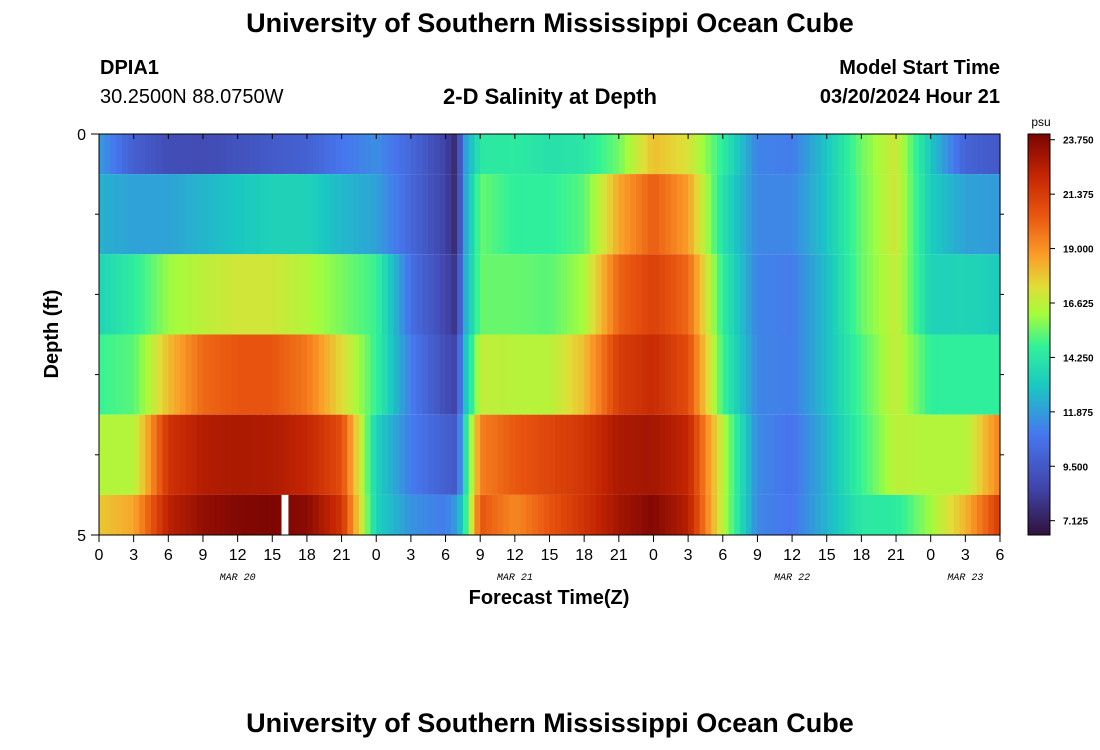 Image resolution: width=1100 pixels, height=750 pixels. I want to click on y-tick-label: 5, so click(81, 536).